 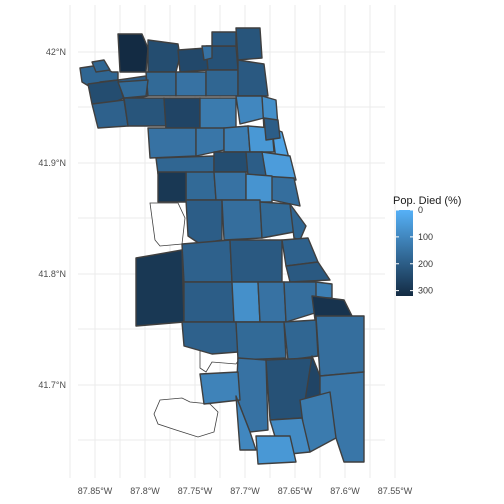 What do you see at coordinates (425, 264) in the screenshot?
I see `legend-tick-label: 200` at bounding box center [425, 264].